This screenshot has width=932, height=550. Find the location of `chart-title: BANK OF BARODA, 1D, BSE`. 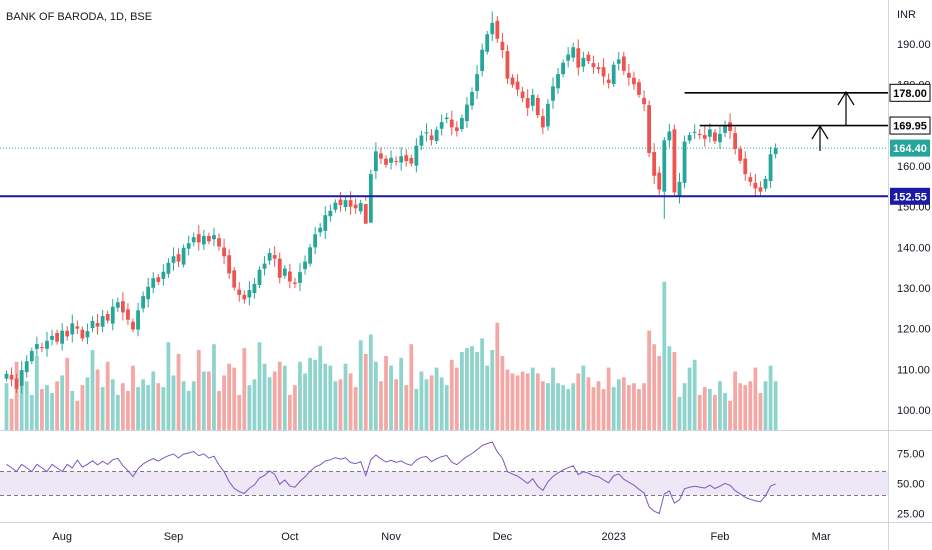

chart-title: BANK OF BARODA, 1D, BSE is located at coordinates (79, 17).